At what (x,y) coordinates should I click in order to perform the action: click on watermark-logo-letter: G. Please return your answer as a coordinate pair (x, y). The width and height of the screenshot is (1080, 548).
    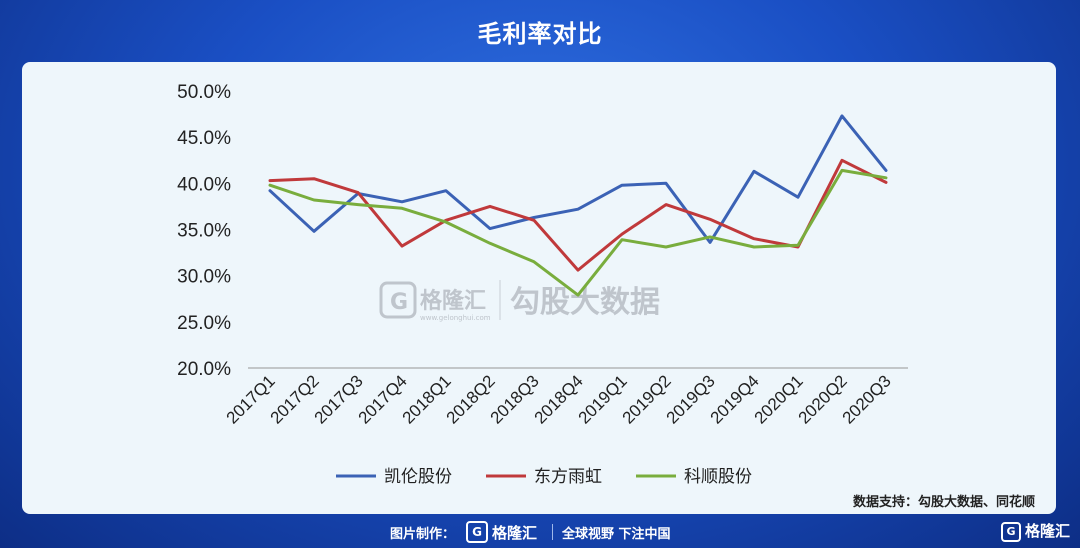
    Looking at the image, I should click on (399, 302).